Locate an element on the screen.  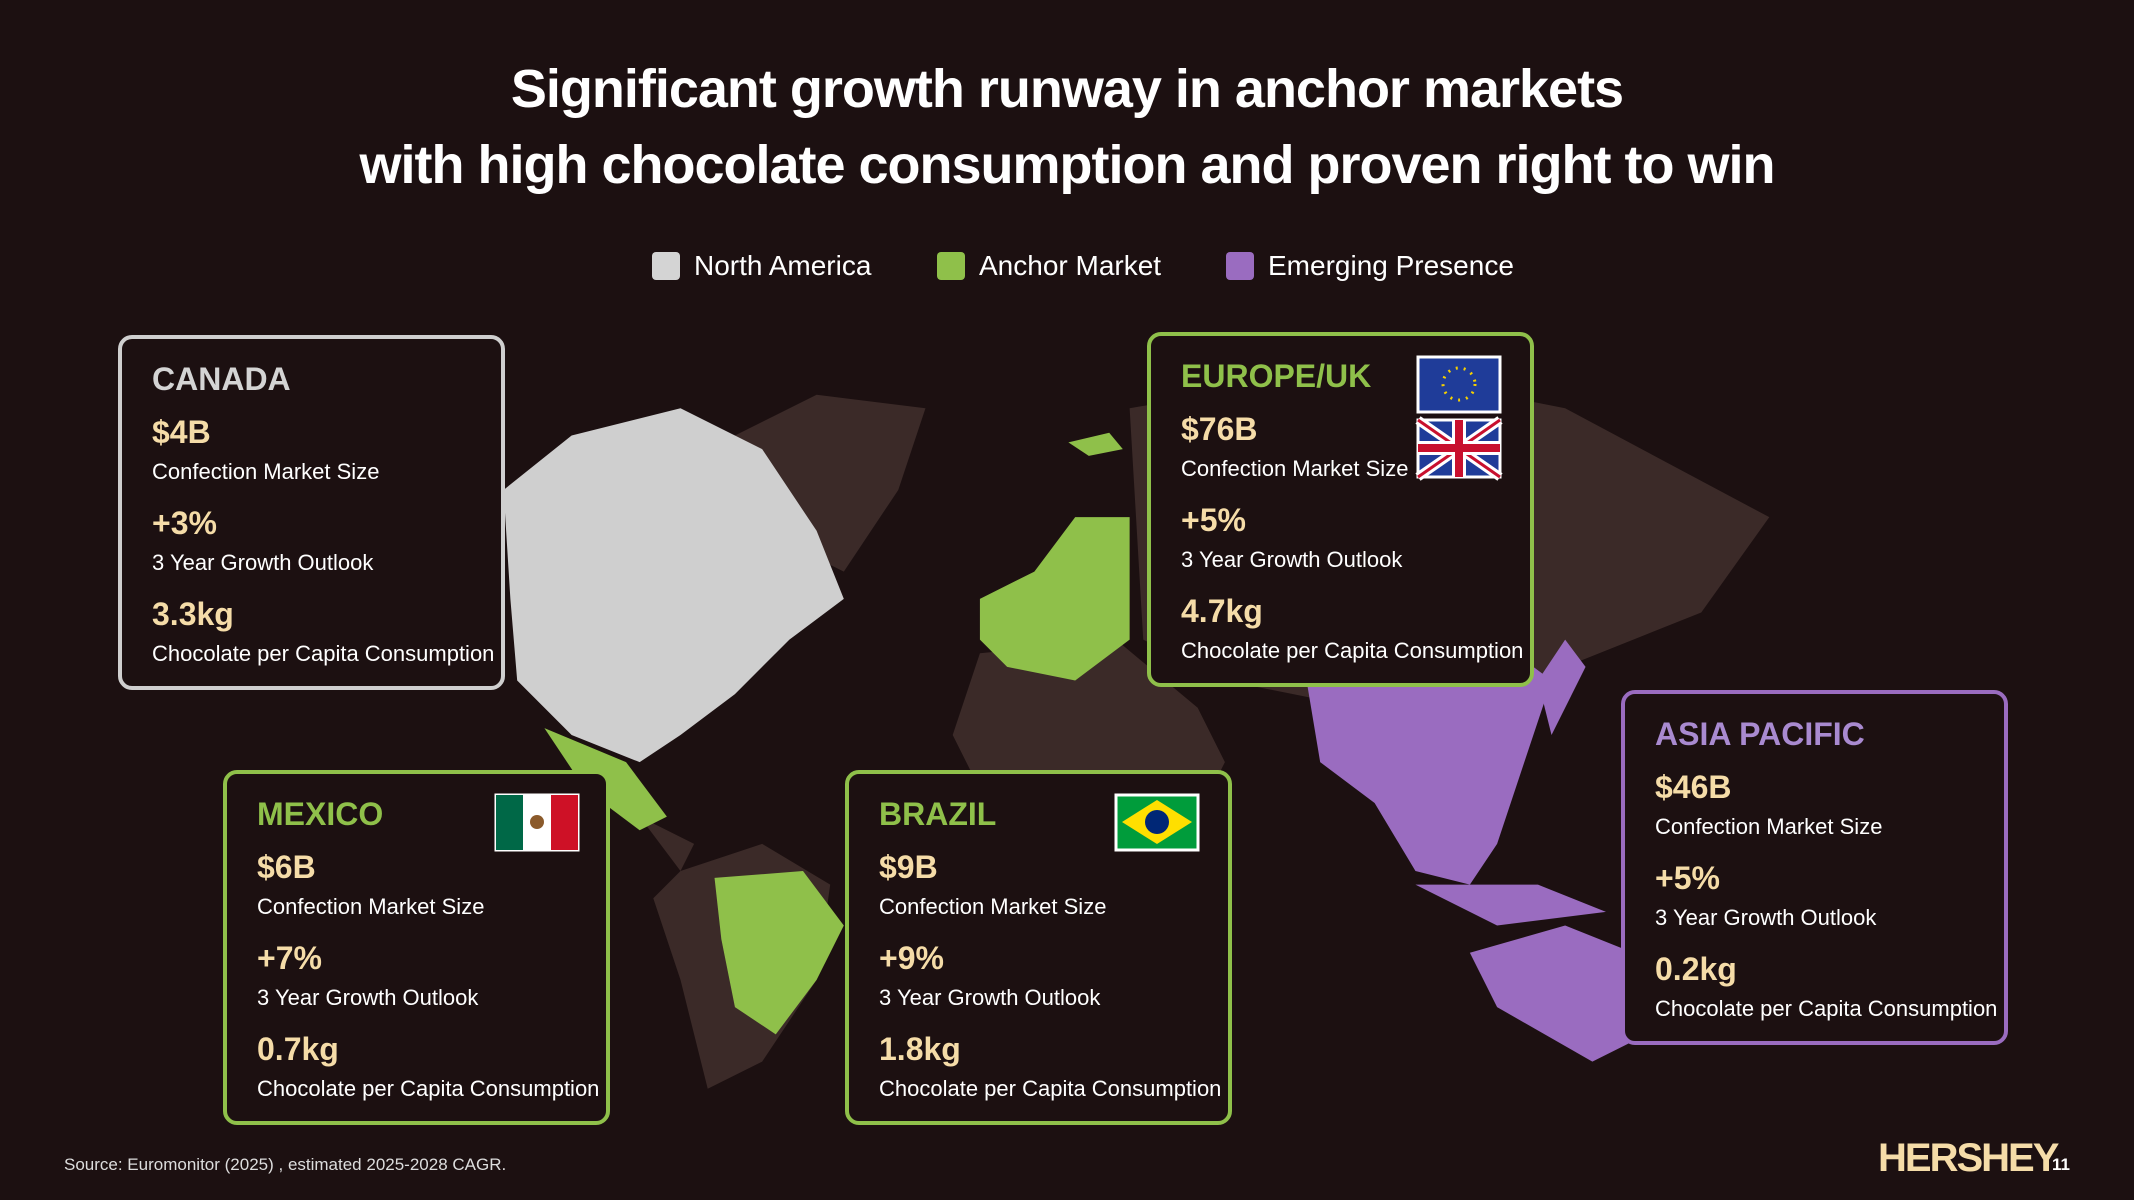
market-size: $46B is located at coordinates (1693, 787).